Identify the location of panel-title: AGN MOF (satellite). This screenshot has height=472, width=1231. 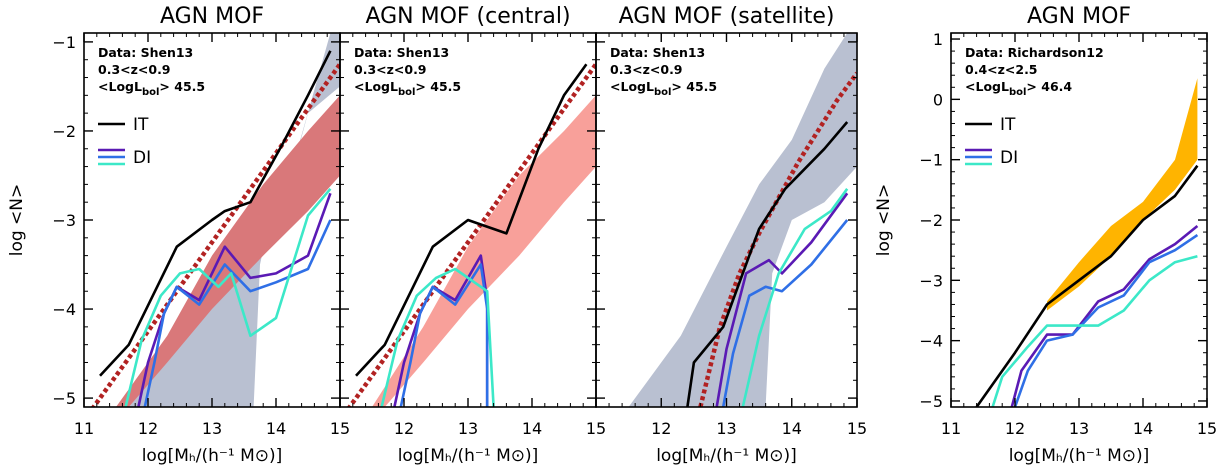
(727, 16).